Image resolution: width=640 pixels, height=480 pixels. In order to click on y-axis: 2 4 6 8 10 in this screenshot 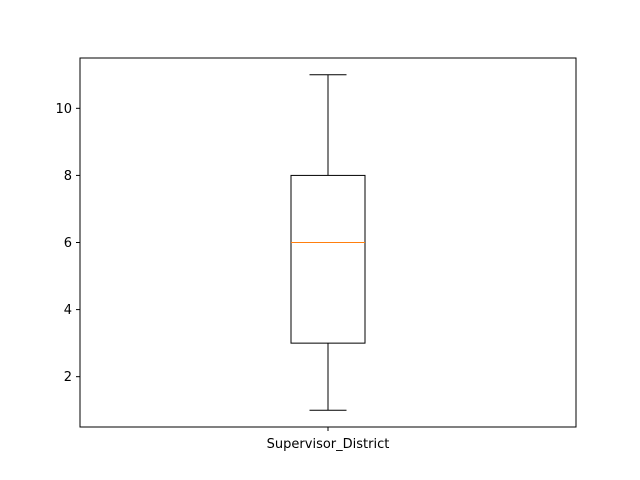, I will do `click(67, 243)`.